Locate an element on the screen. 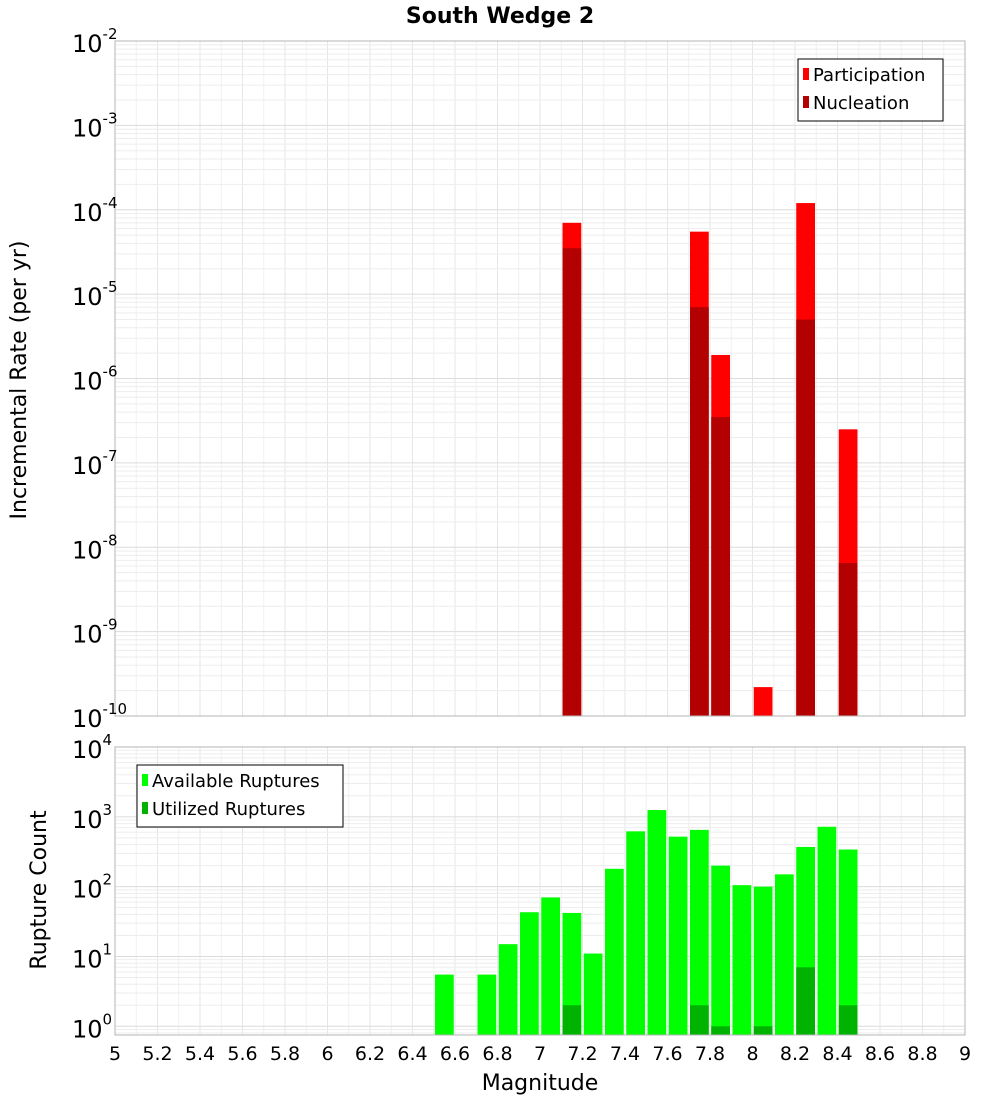 The image size is (1000, 1100). x-tick-label: 5 is located at coordinates (115, 1054).